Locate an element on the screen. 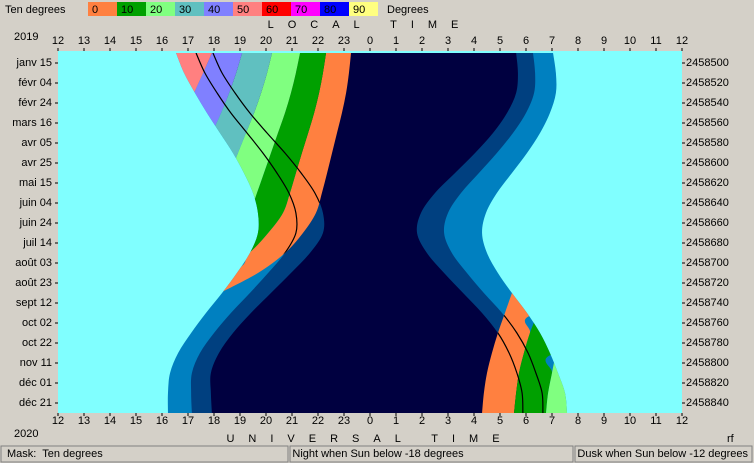 The height and width of the screenshot is (463, 754). header: LOCAL TIME is located at coordinates (370, 25).